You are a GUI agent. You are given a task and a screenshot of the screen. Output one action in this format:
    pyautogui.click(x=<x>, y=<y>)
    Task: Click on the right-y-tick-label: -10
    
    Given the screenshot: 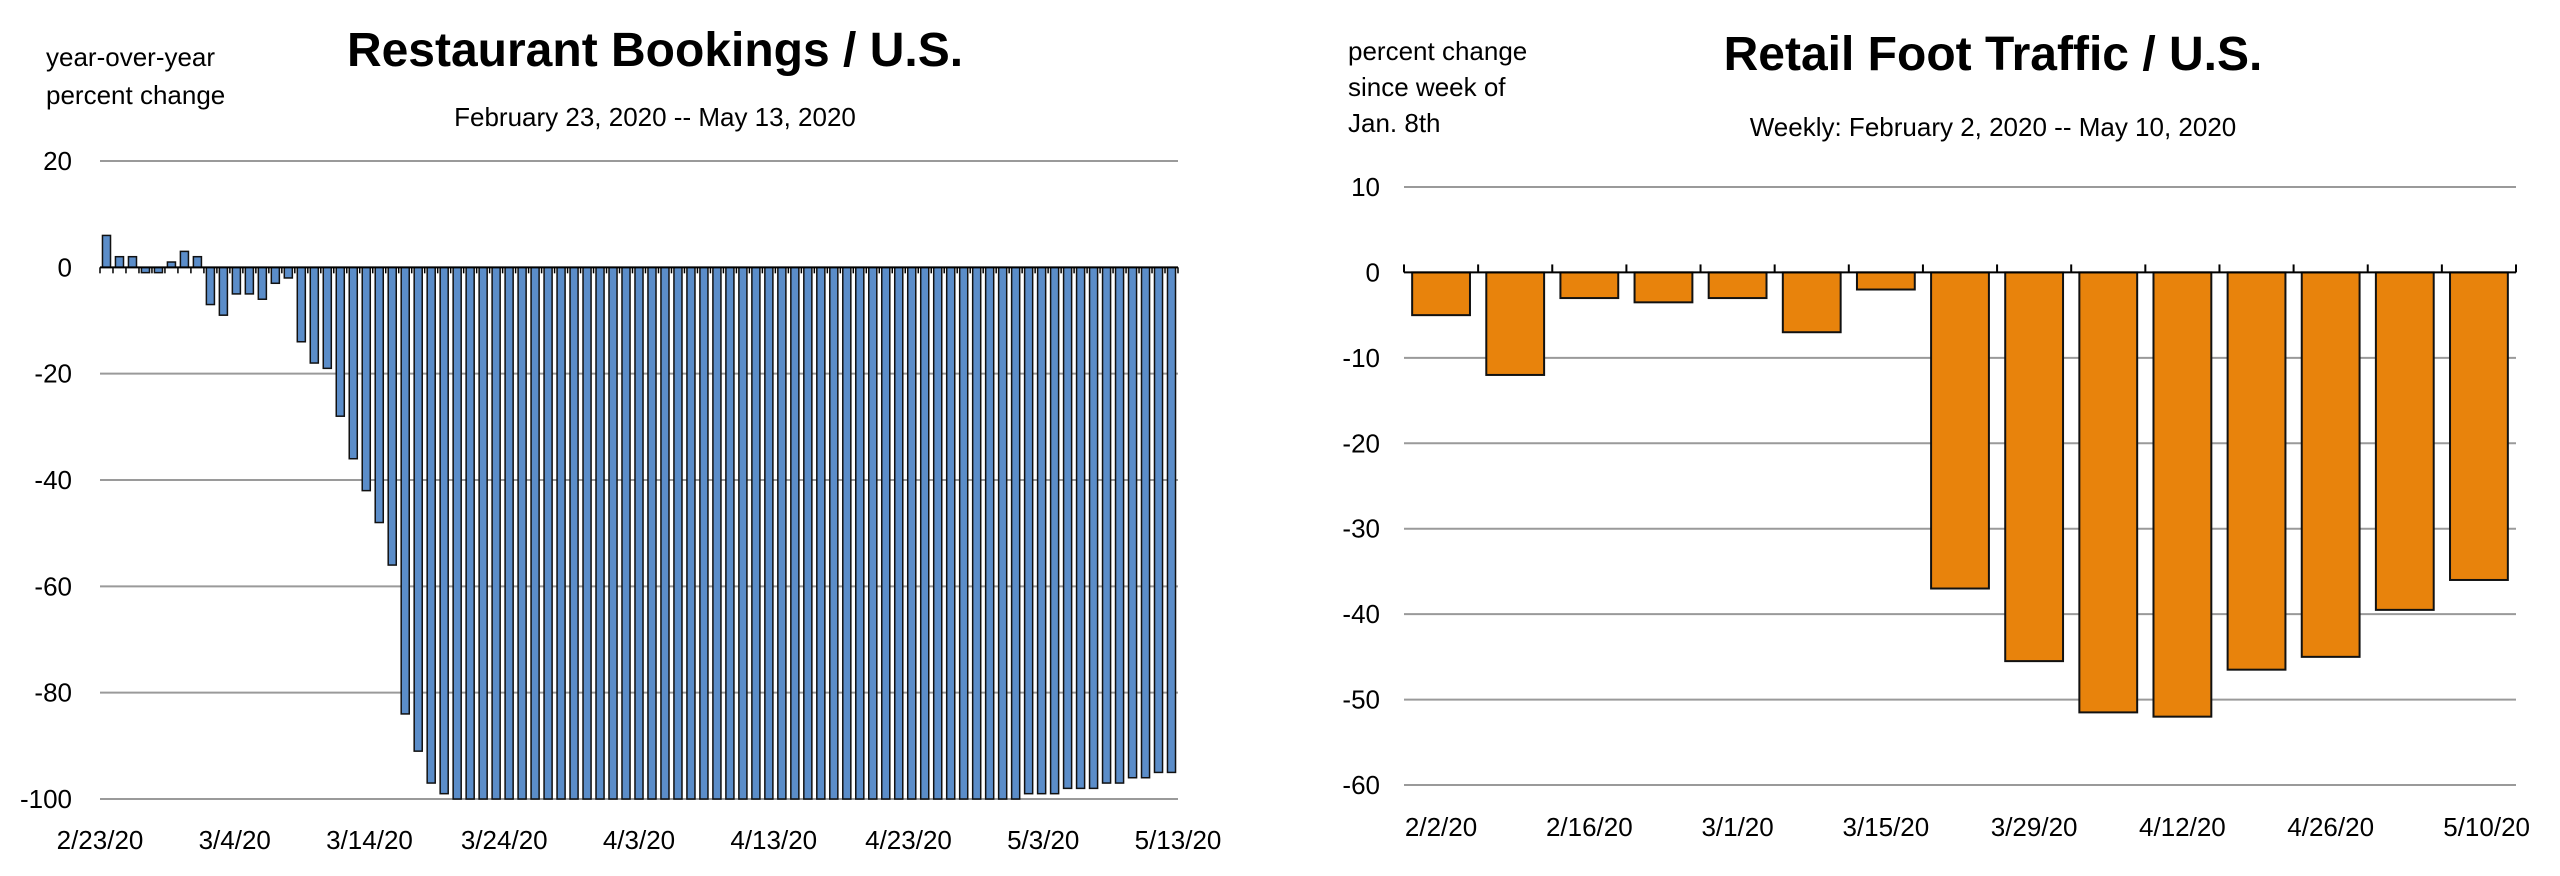 What is the action you would take?
    pyautogui.click(x=1361, y=358)
    